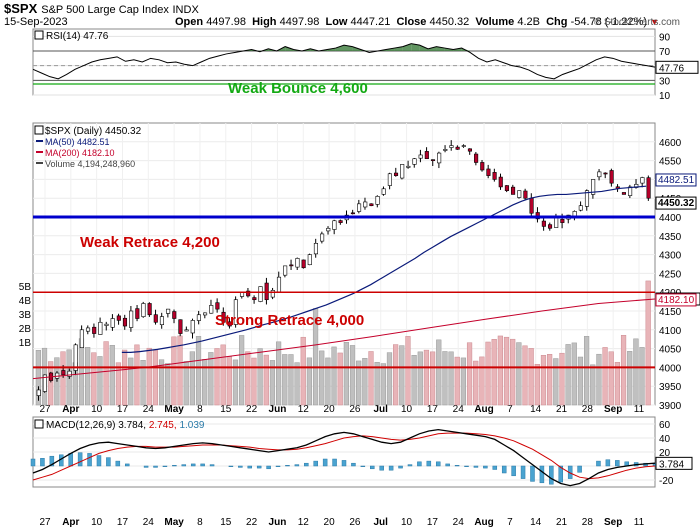 This screenshot has width=700, height=530. What do you see at coordinates (536, 522) in the screenshot?
I see `macd-x-label: 14` at bounding box center [536, 522].